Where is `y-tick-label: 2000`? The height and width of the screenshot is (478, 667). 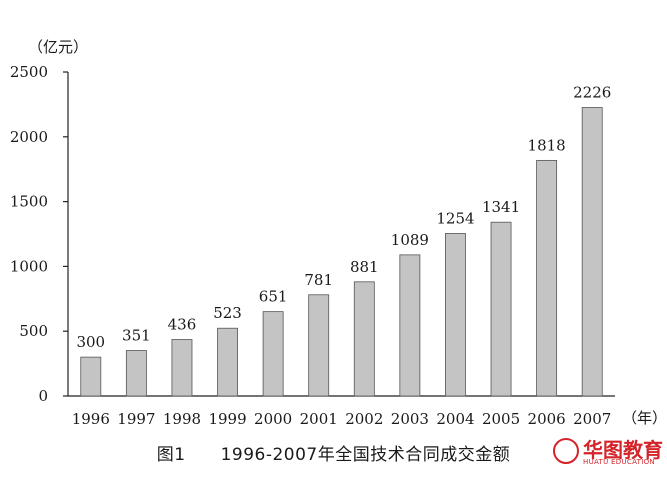 y-tick-label: 2000 is located at coordinates (29, 137).